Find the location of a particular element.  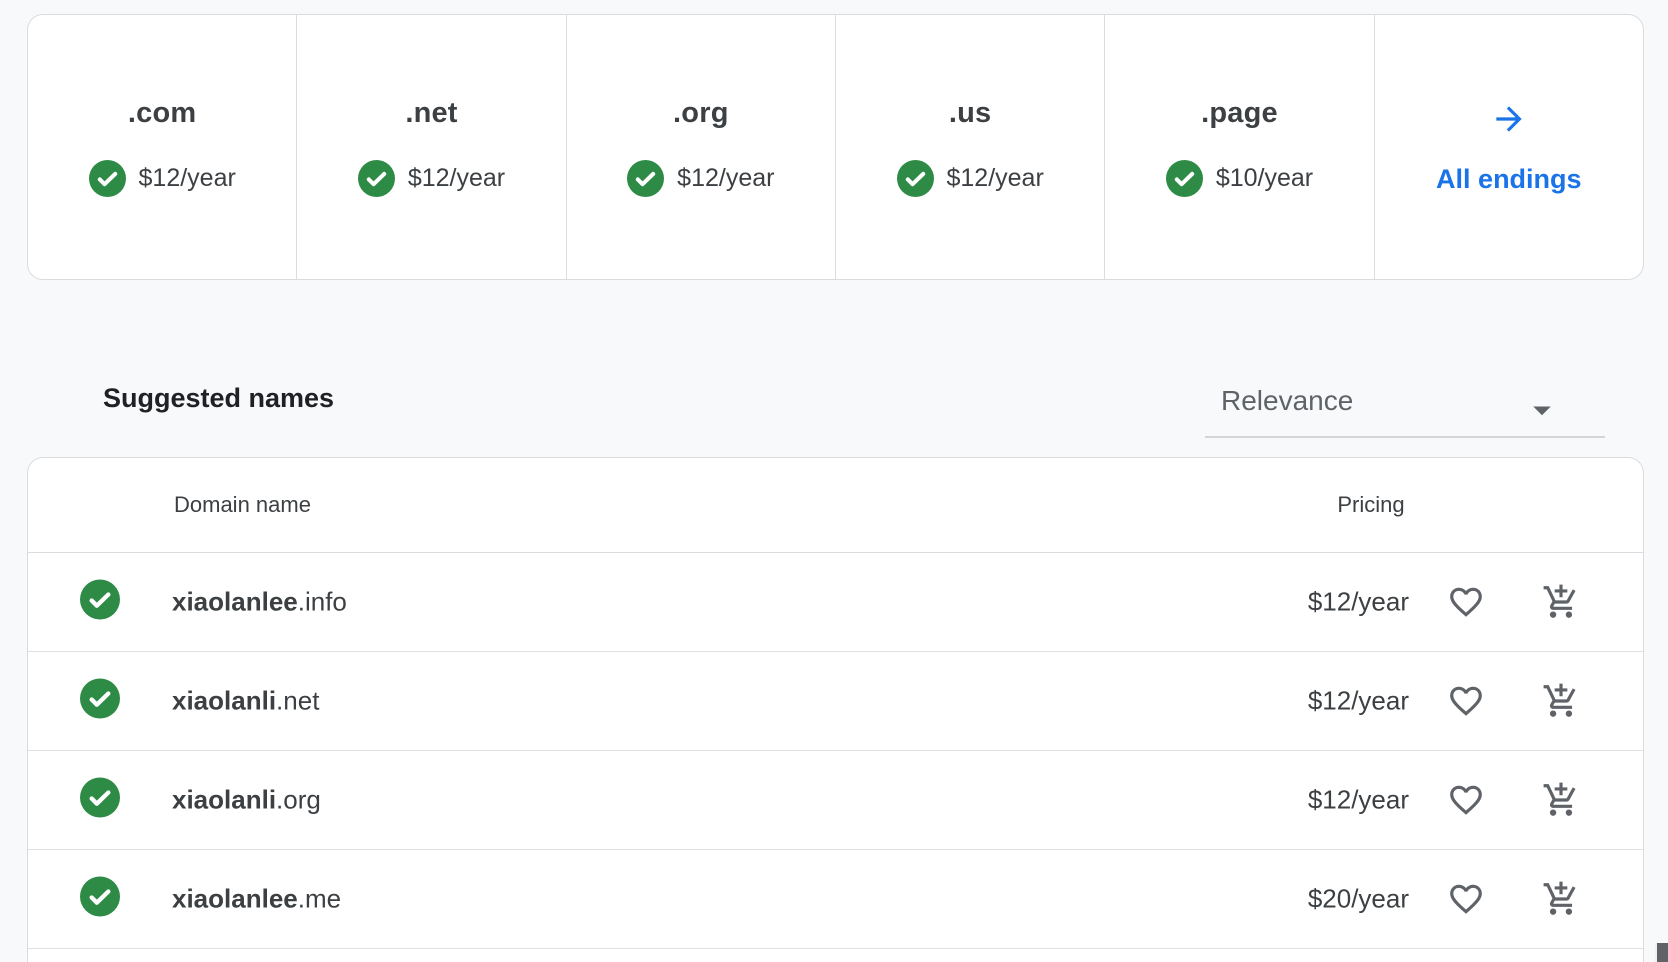

sort-dropdown: Relevance is located at coordinates (1405, 401).